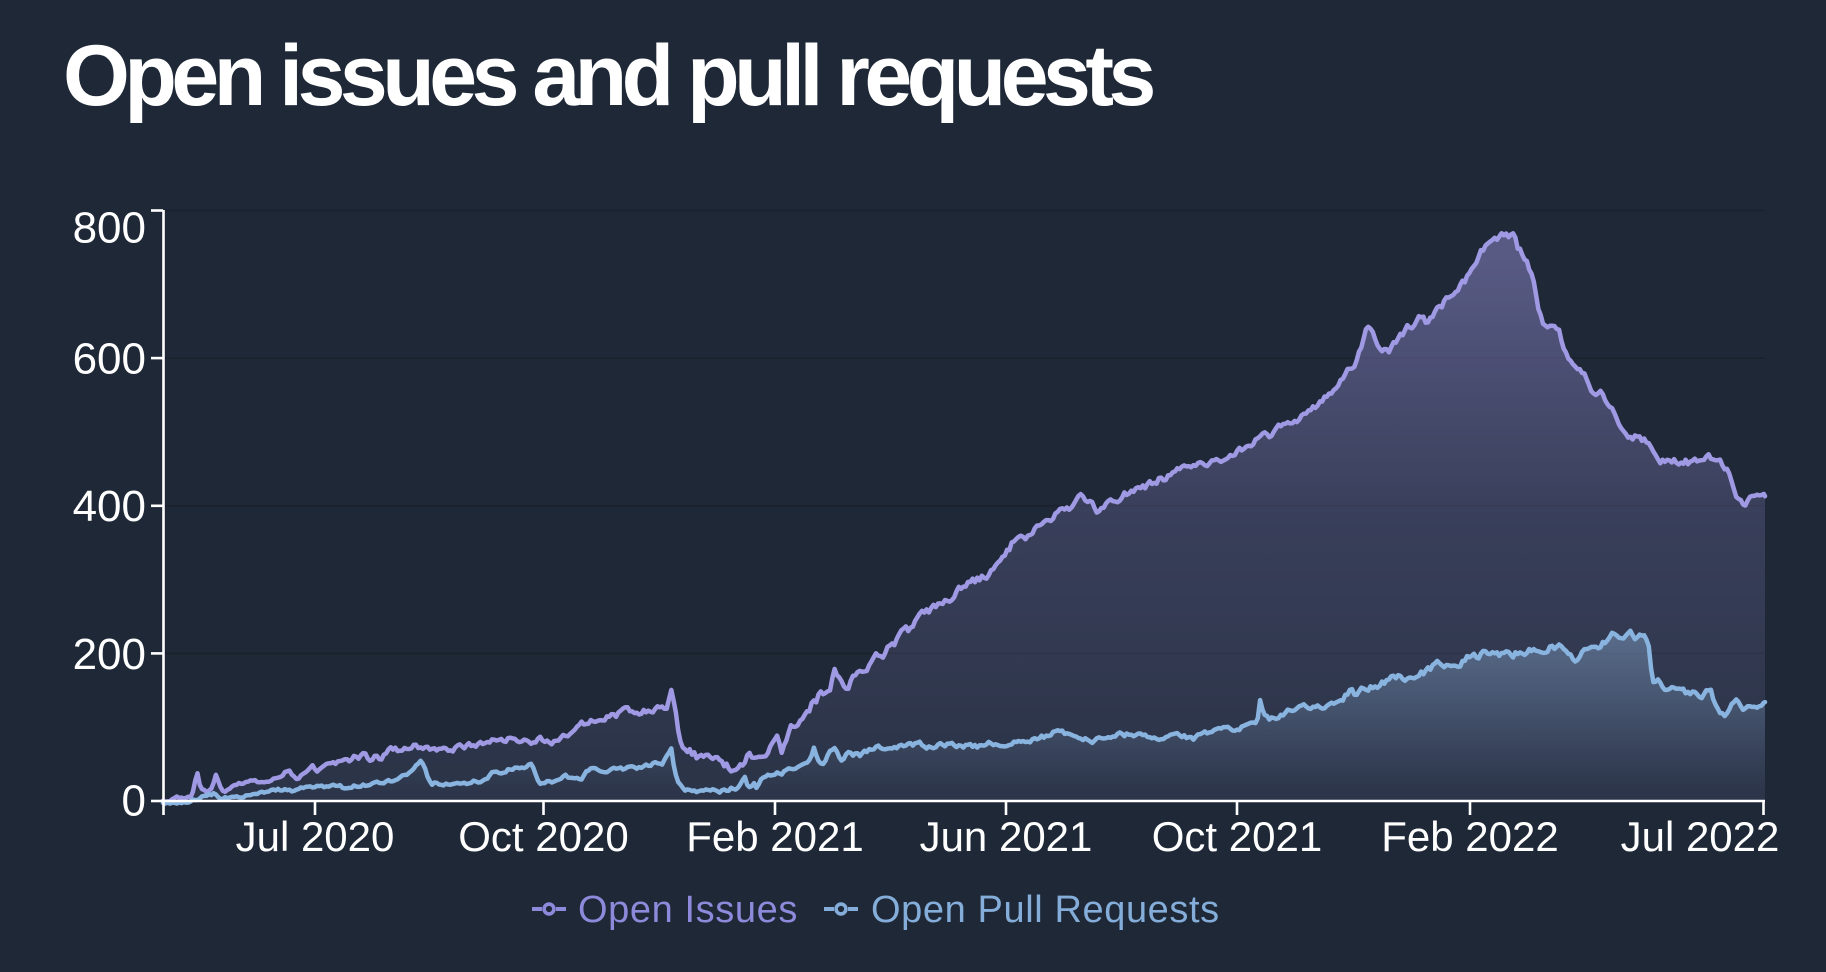 This screenshot has width=1826, height=972. I want to click on svg-text: Jul 2022, so click(1700, 836).